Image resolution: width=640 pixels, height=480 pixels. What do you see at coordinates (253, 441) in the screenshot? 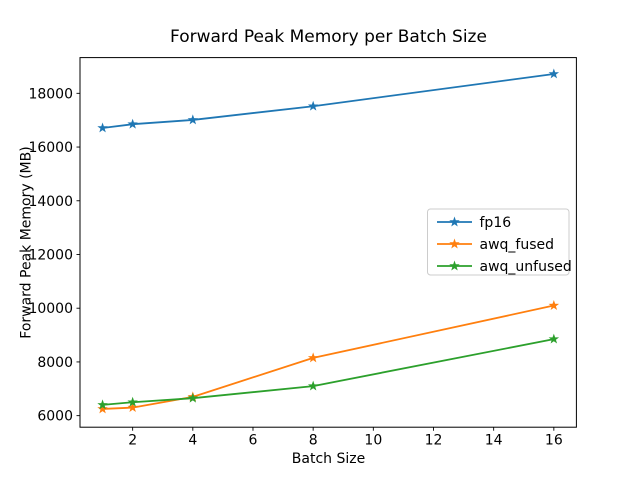
I see `x-tick-label: 6` at bounding box center [253, 441].